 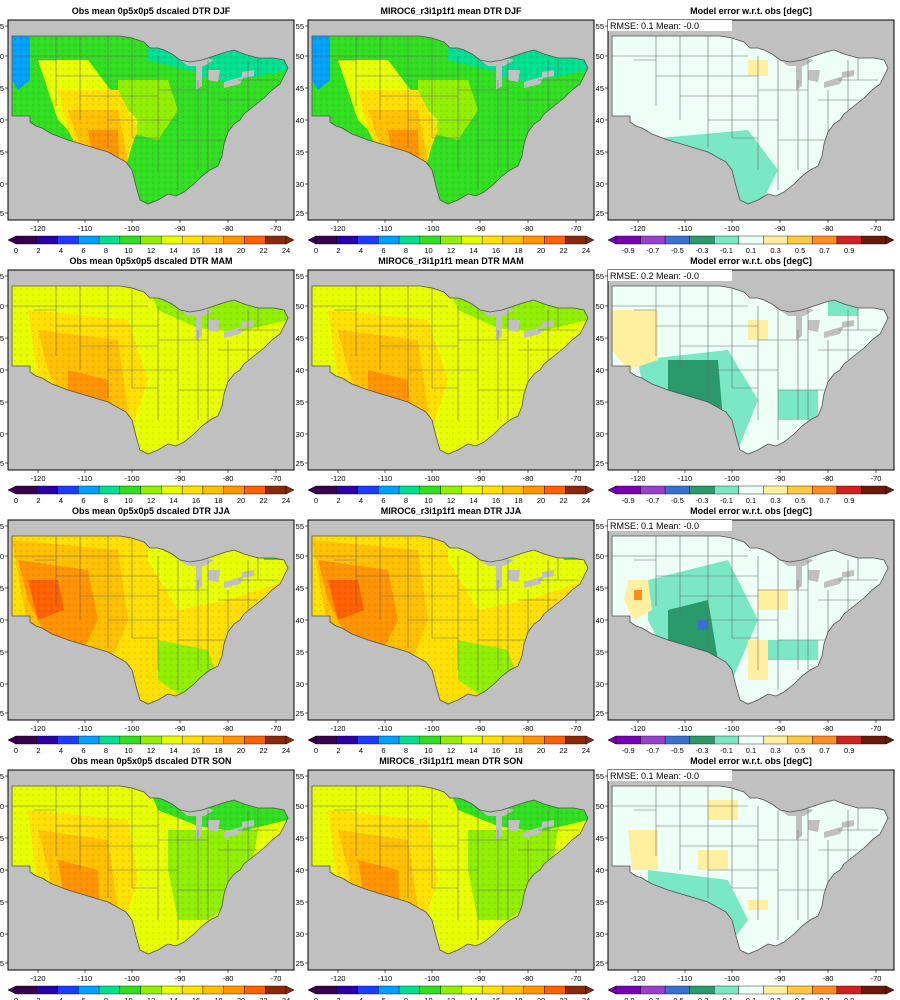 I want to click on error-colorbar: -0.9 -0.7 -0.5 -0.3 -0.1 0.1 0.3 0.5 0.7 0.9, so click(x=751, y=245).